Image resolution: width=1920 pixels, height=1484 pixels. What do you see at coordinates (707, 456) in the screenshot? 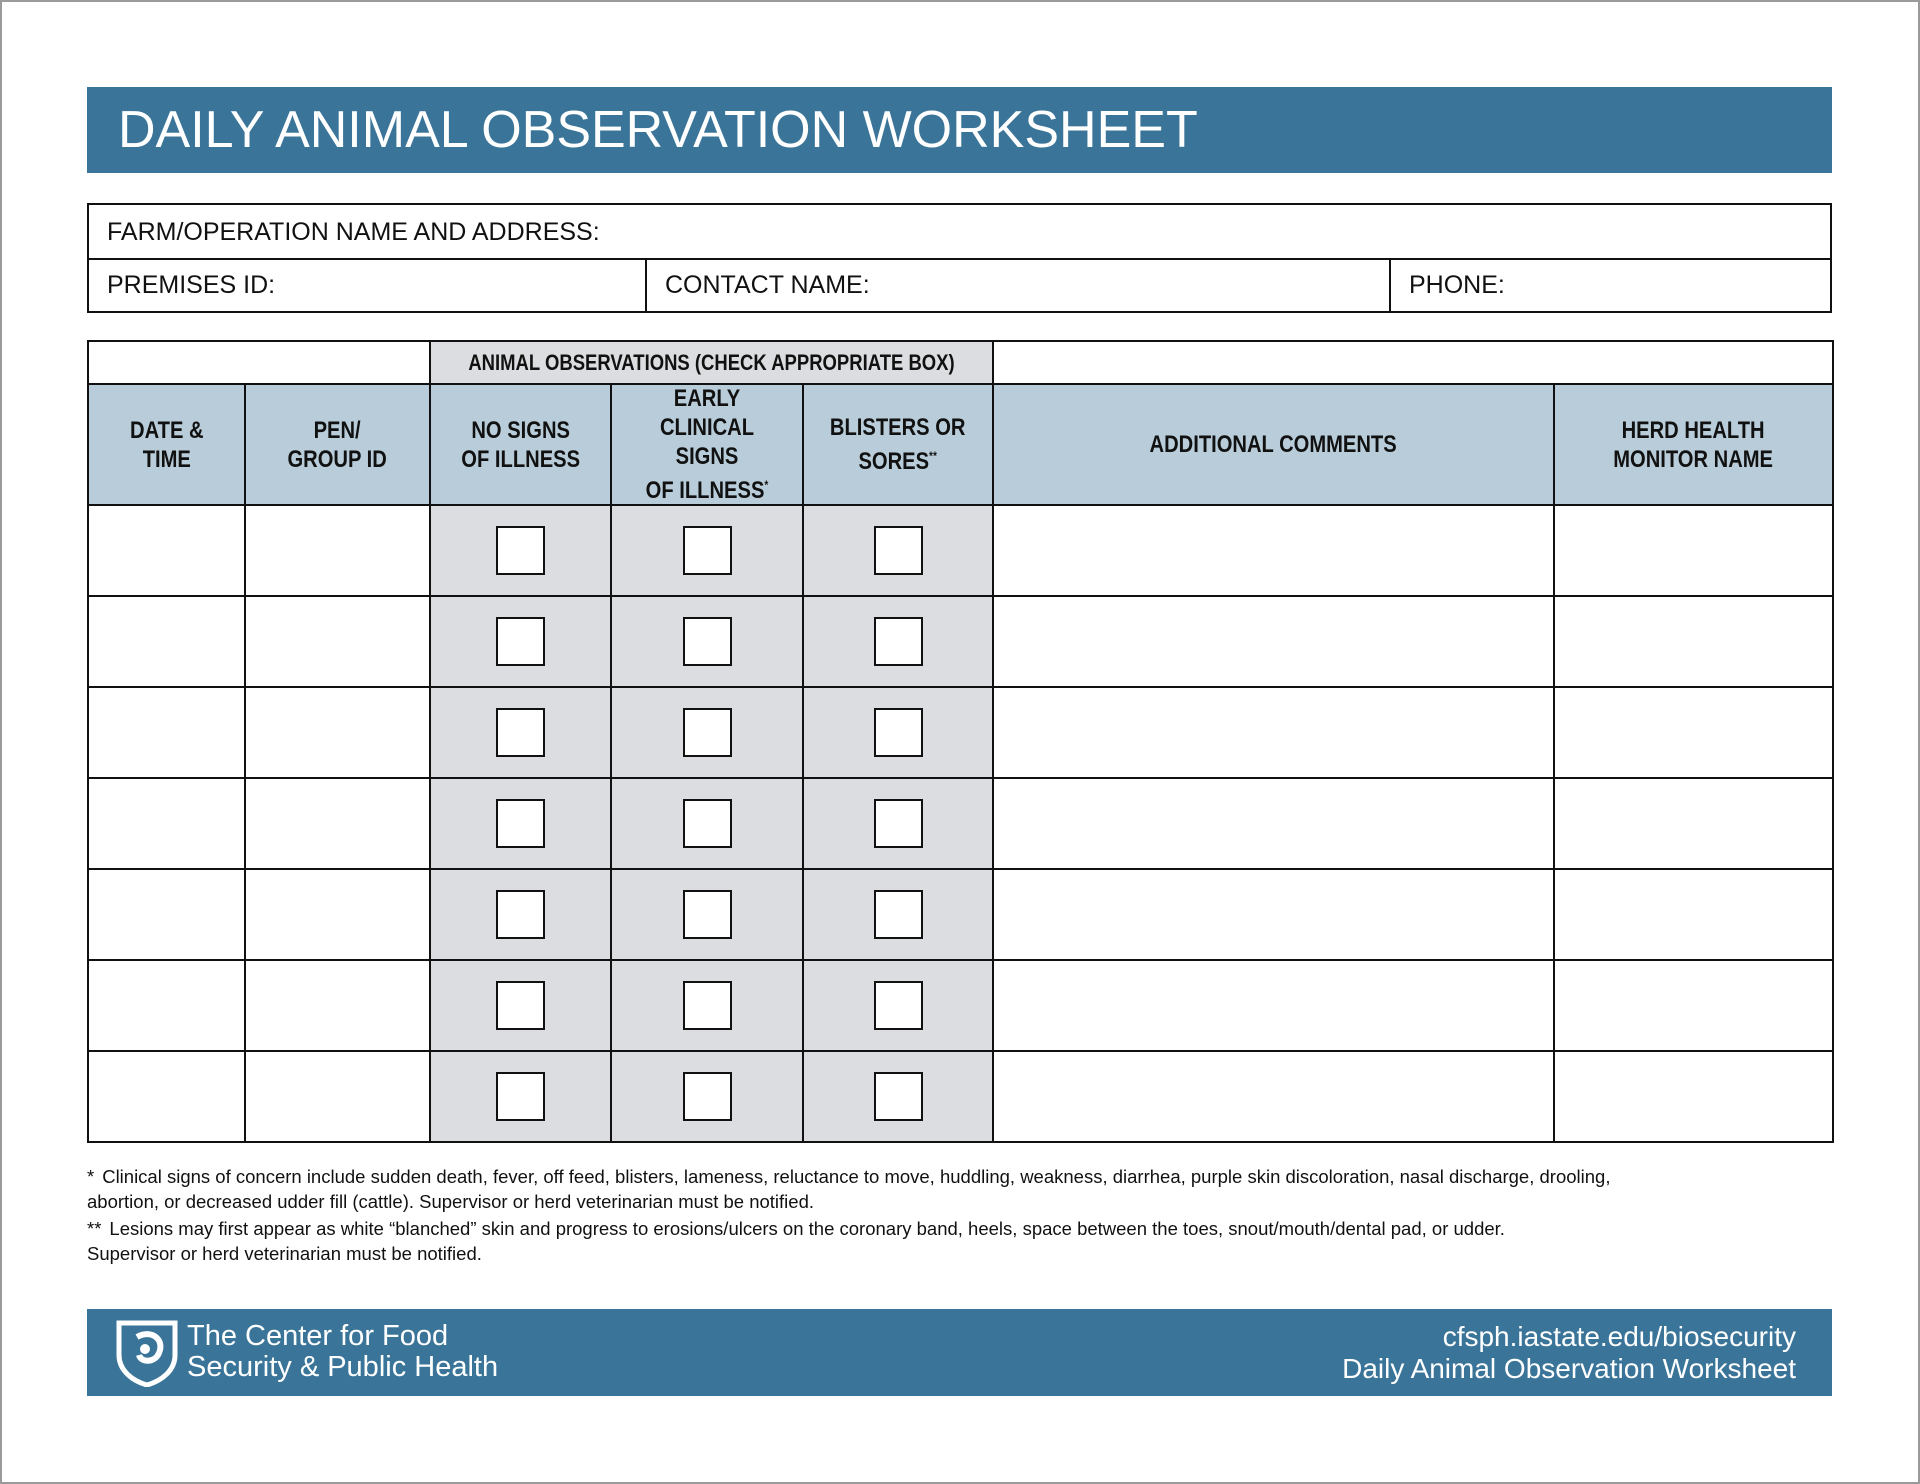
I see `header-line: SIGNS` at bounding box center [707, 456].